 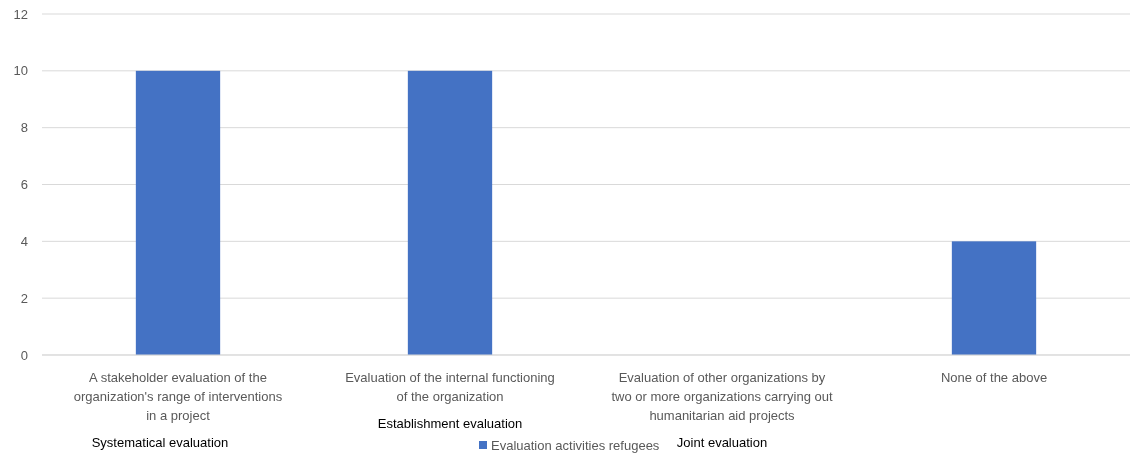 What do you see at coordinates (24, 298) in the screenshot?
I see `y-tick-label: 2` at bounding box center [24, 298].